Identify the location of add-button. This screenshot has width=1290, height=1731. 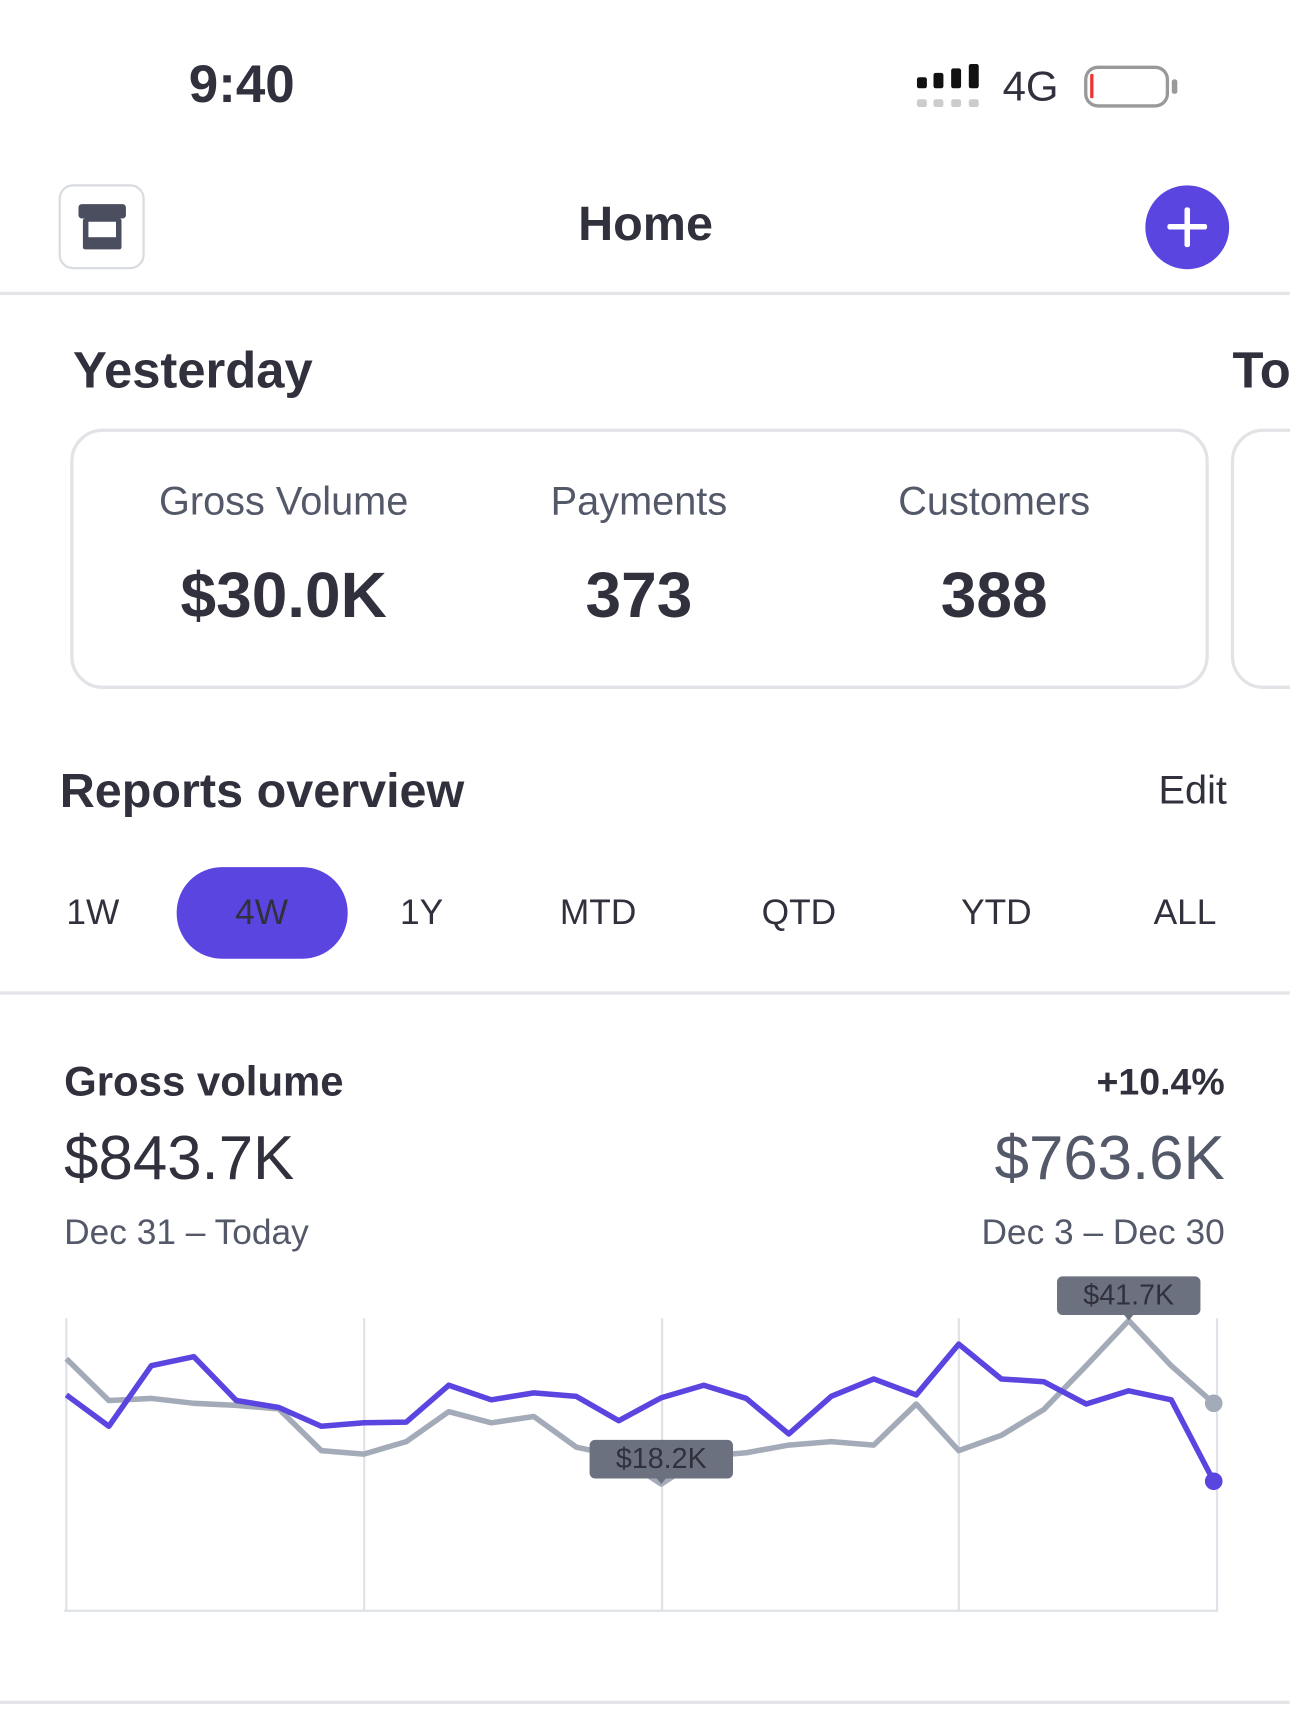
(1187, 227).